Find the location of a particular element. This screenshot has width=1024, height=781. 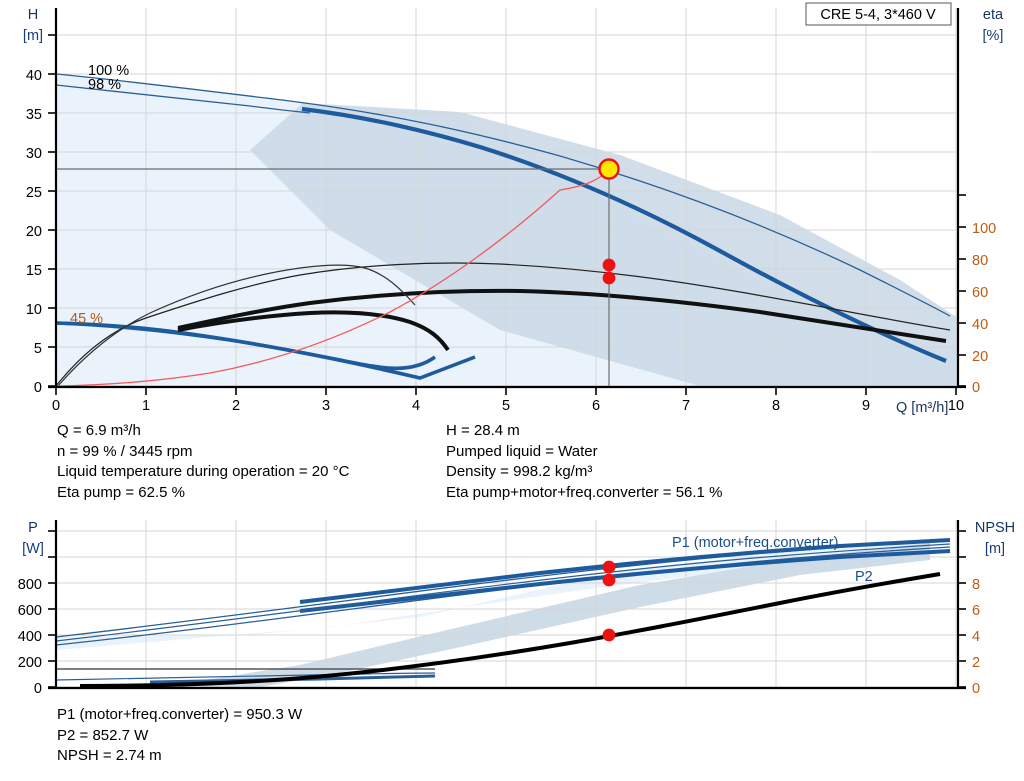

npsh-tick-4: 4 is located at coordinates (976, 637).